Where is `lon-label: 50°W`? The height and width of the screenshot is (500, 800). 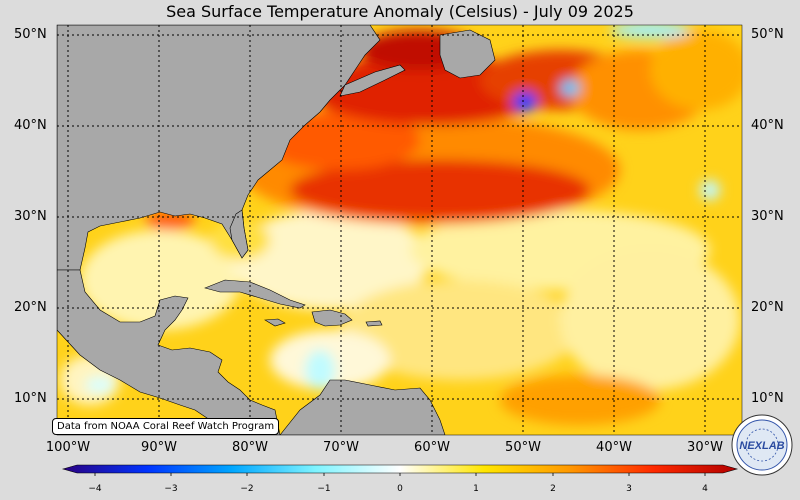 lon-label: 50°W is located at coordinates (523, 447).